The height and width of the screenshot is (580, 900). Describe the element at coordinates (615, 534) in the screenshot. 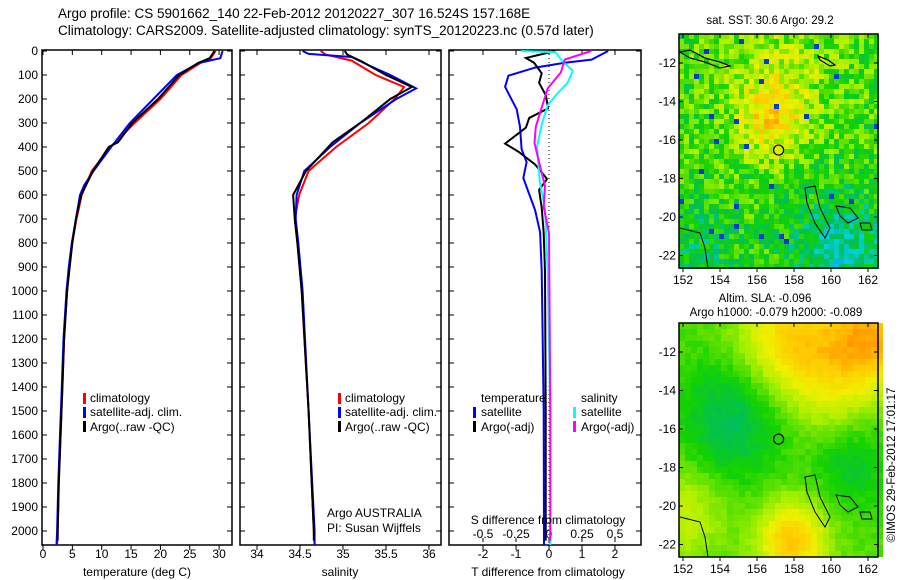

I see `x2-tick-label: 0.5` at that location.